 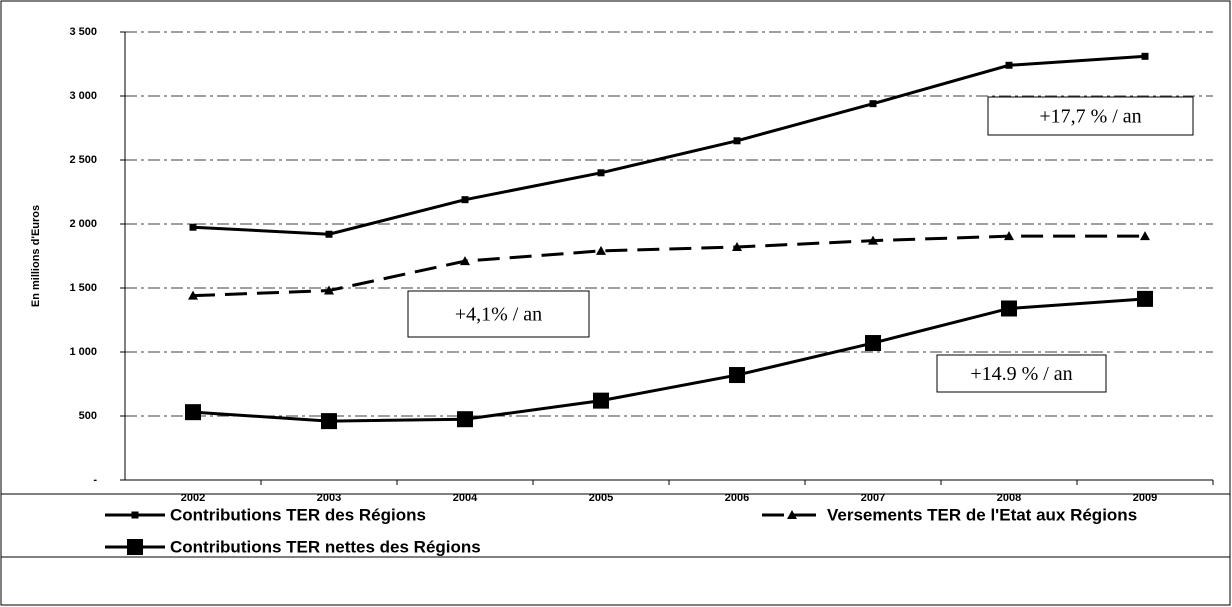 I want to click on y-tick-label: 2 000, so click(x=83, y=224).